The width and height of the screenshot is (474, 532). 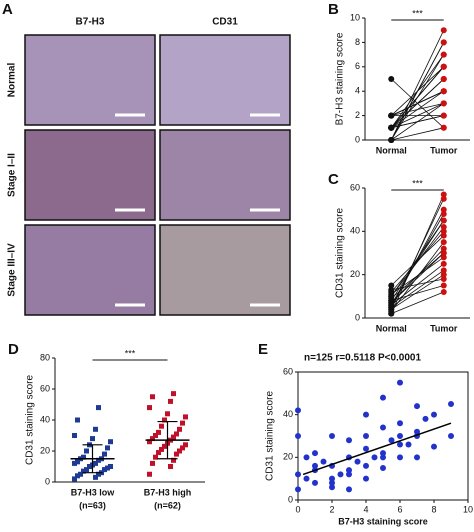 What do you see at coordinates (93, 492) in the screenshot?
I see `x-tick-label: B7-H3 low` at bounding box center [93, 492].